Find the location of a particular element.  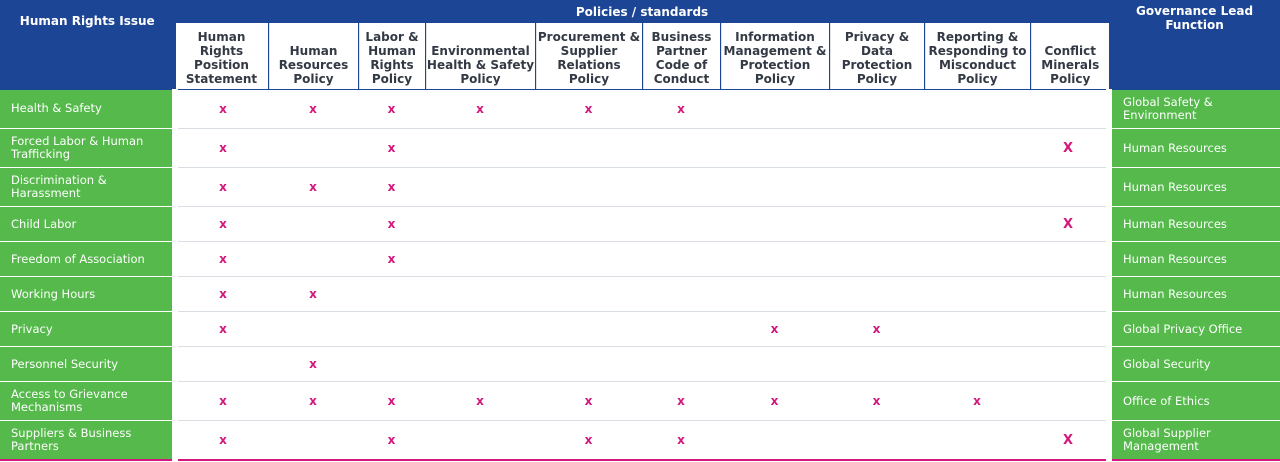

policy-column-header: Human Rights Position Statement is located at coordinates (221, 56).